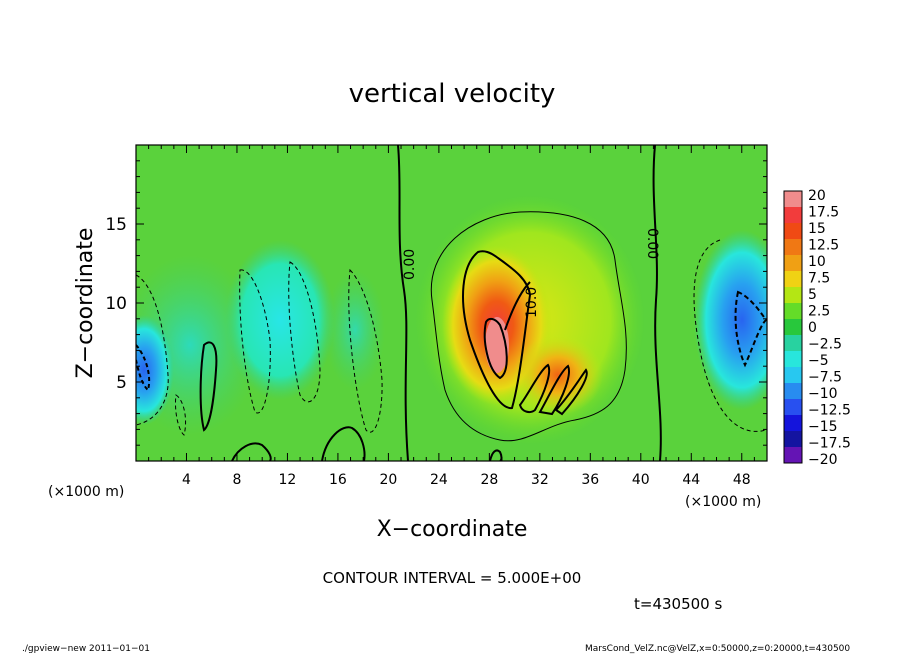 Image resolution: width=904 pixels, height=654 pixels. What do you see at coordinates (181, 415) in the screenshot?
I see `dashed-contour-small` at bounding box center [181, 415].